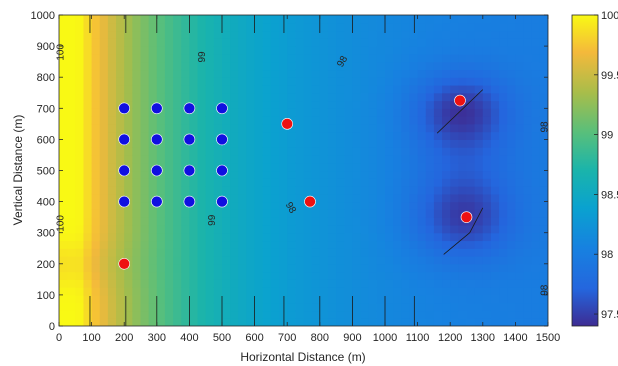 The image size is (618, 366). Describe the element at coordinates (342, 62) in the screenshot. I see `contour-label-2: 98` at that location.